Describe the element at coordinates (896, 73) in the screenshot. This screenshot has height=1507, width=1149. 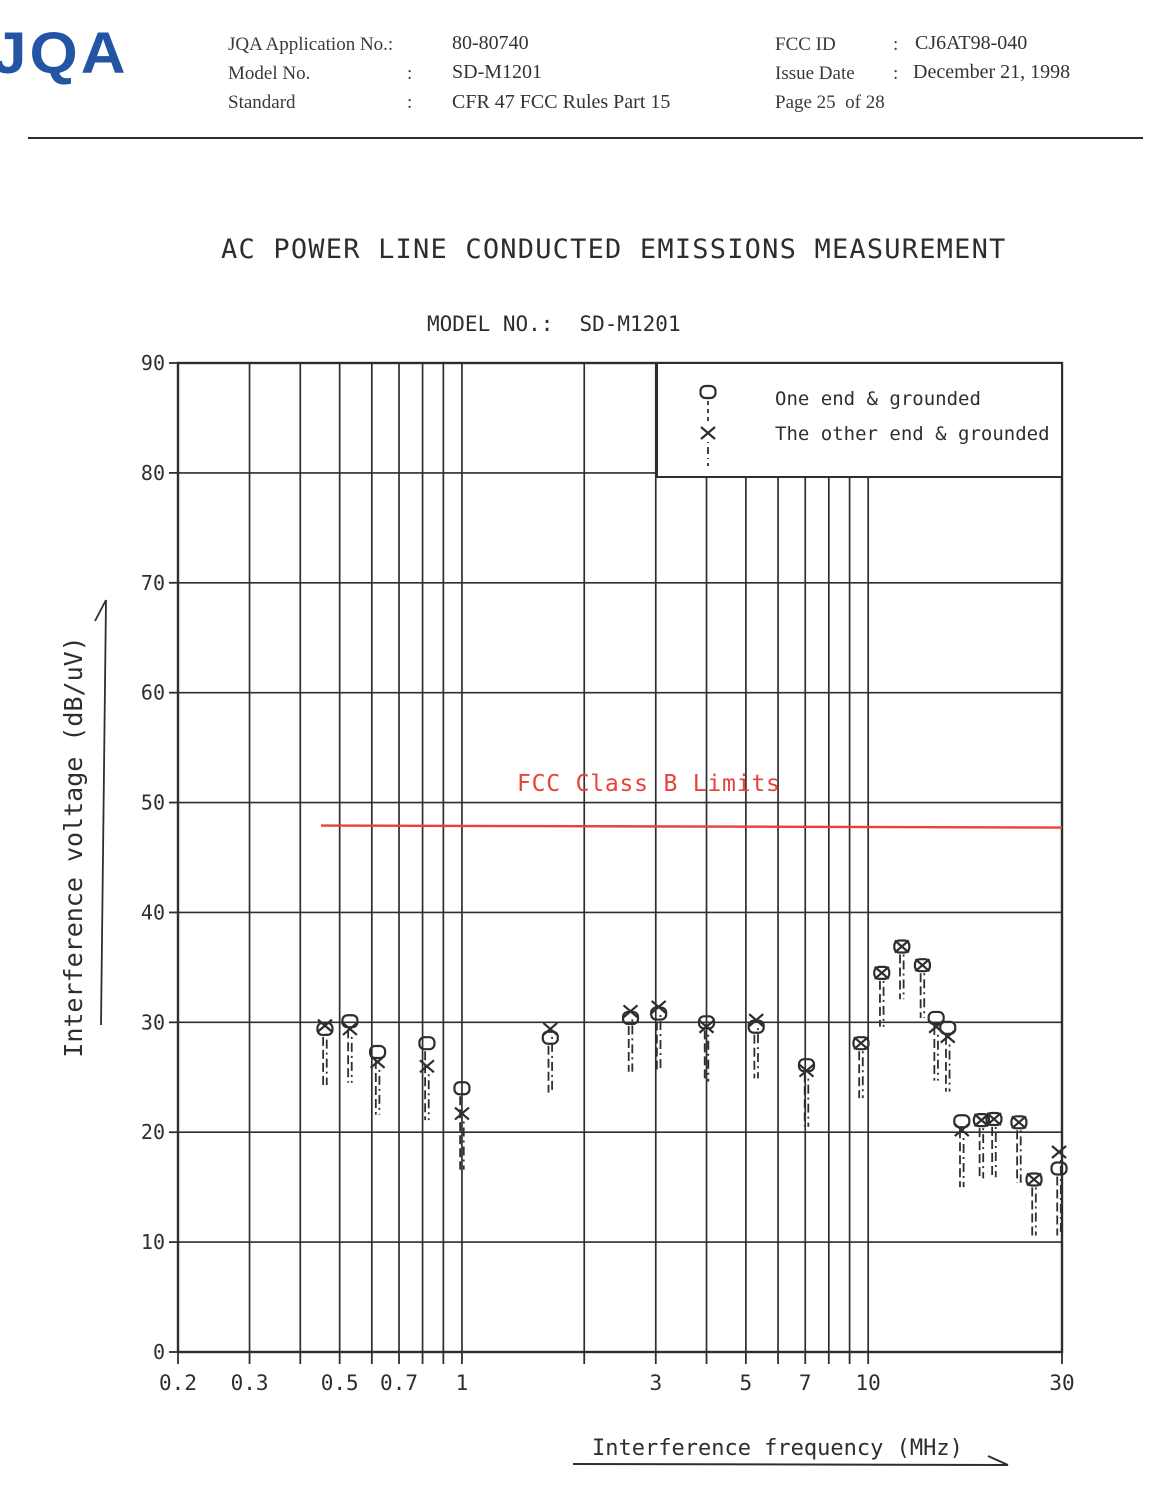
I see `issue-date-colon: :` at that location.